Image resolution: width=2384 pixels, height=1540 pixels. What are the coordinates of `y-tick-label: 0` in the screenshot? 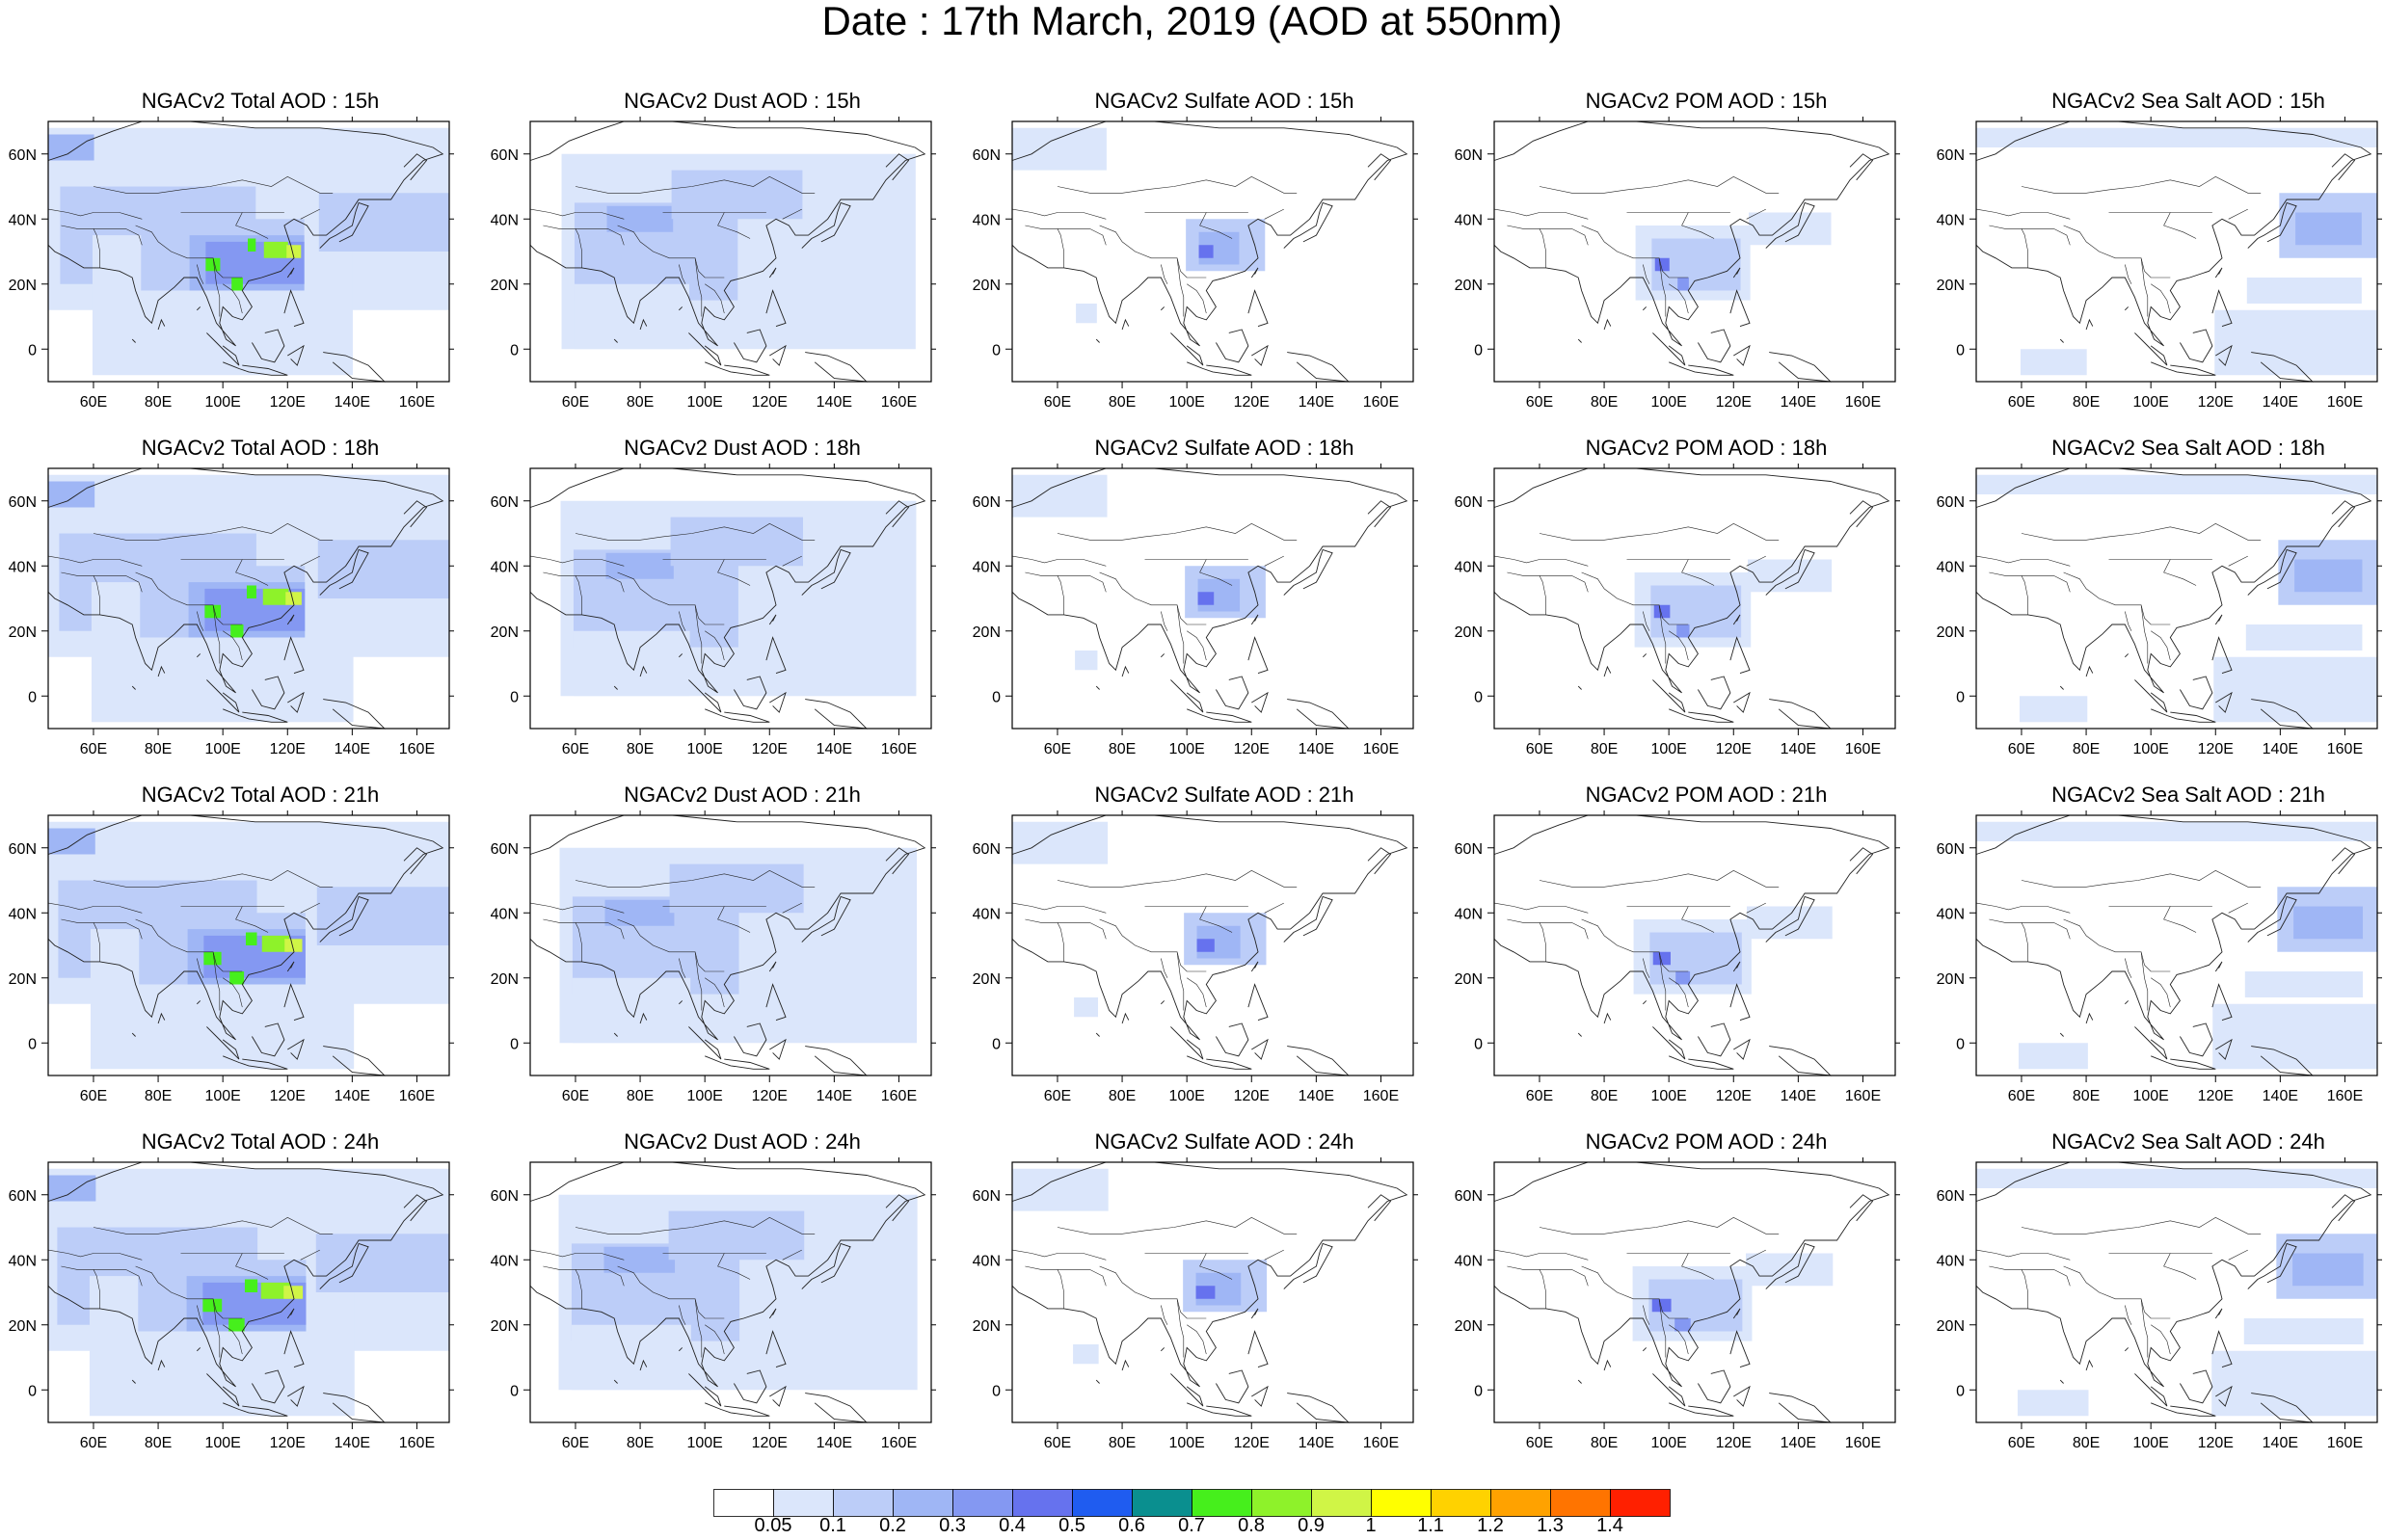 It's located at (514, 350).